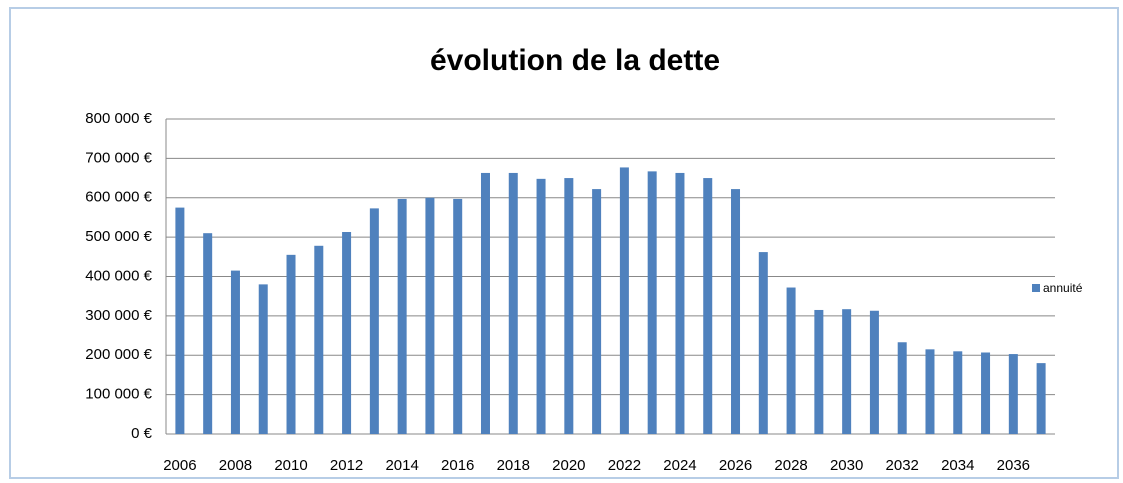 The image size is (1123, 483). Describe the element at coordinates (118, 315) in the screenshot. I see `y-tick-label: 300 000 €` at that location.